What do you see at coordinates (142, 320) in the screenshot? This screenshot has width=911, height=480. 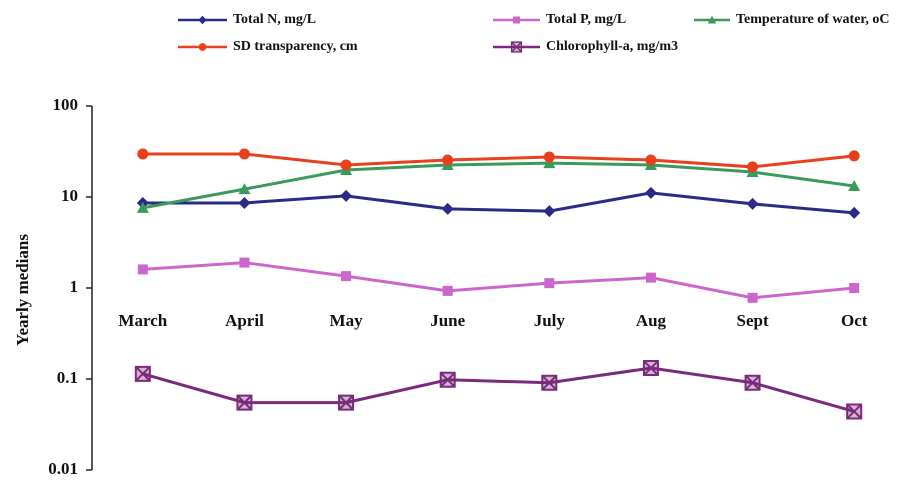 I see `x-tick-label: March` at bounding box center [142, 320].